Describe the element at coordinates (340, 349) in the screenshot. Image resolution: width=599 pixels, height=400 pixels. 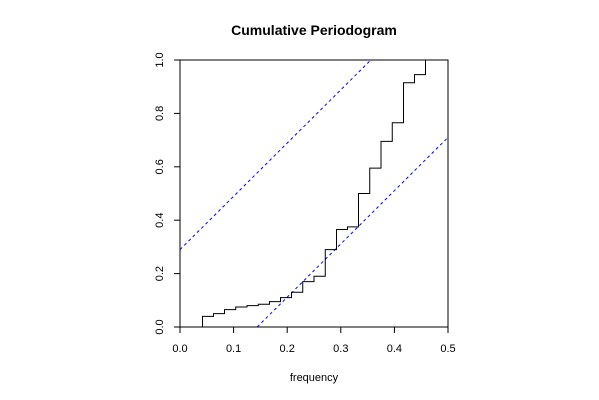
I see `x-tick-label: 0.3` at that location.